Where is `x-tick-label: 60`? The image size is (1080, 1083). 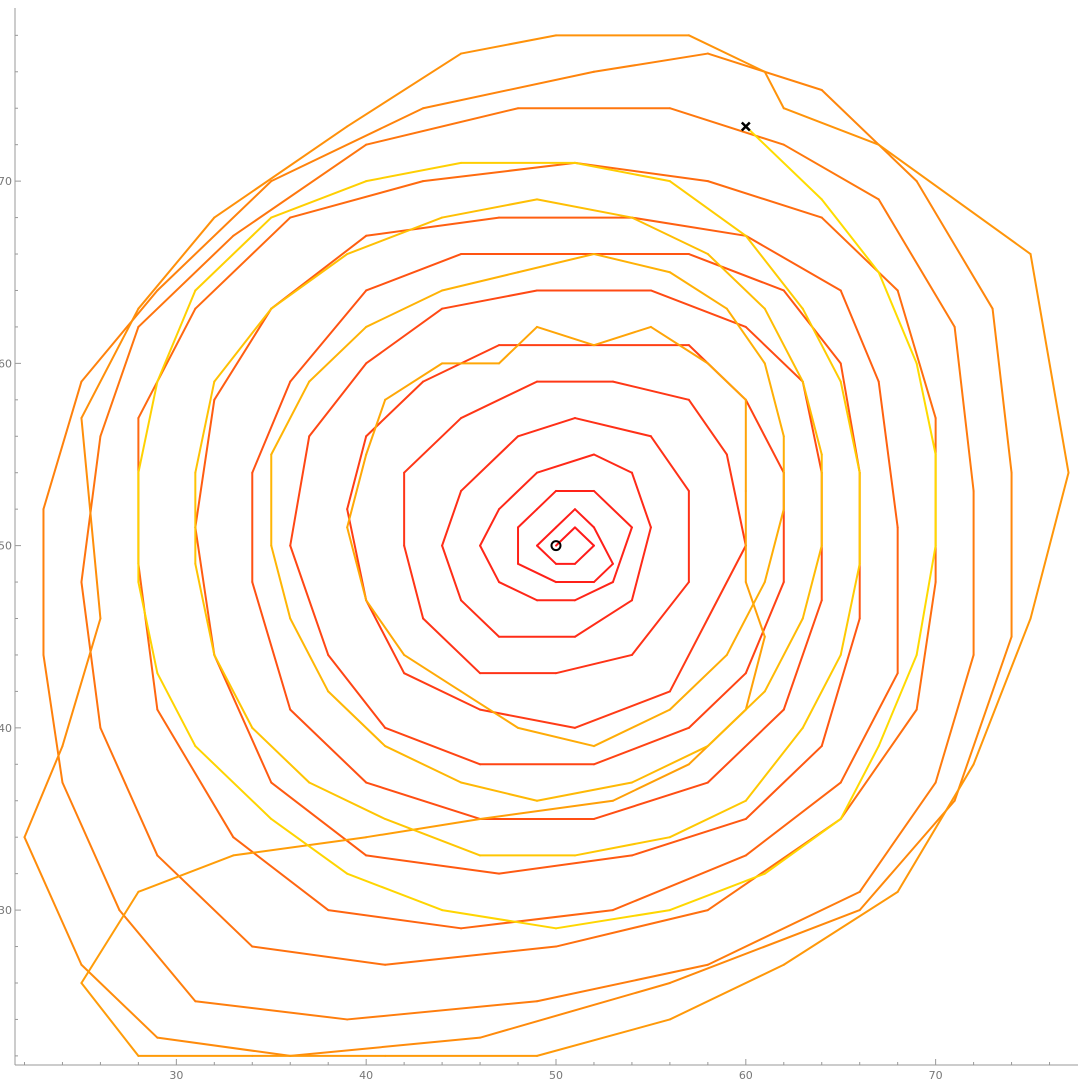 x-tick-label: 60 is located at coordinates (746, 1075).